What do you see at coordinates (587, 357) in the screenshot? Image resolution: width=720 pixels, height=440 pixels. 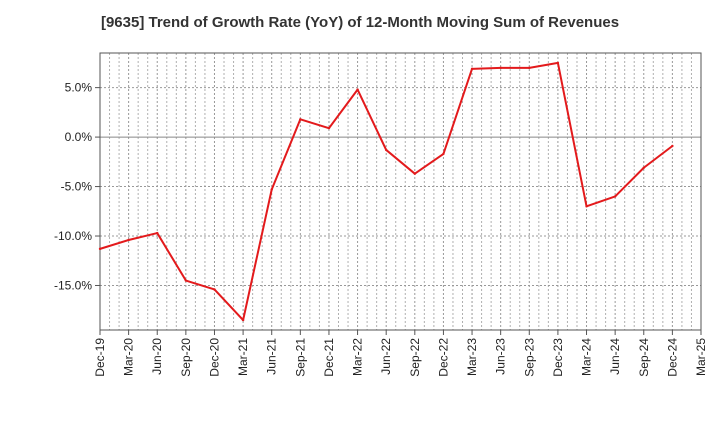 I see `x-tick-label: Mar-24` at bounding box center [587, 357].